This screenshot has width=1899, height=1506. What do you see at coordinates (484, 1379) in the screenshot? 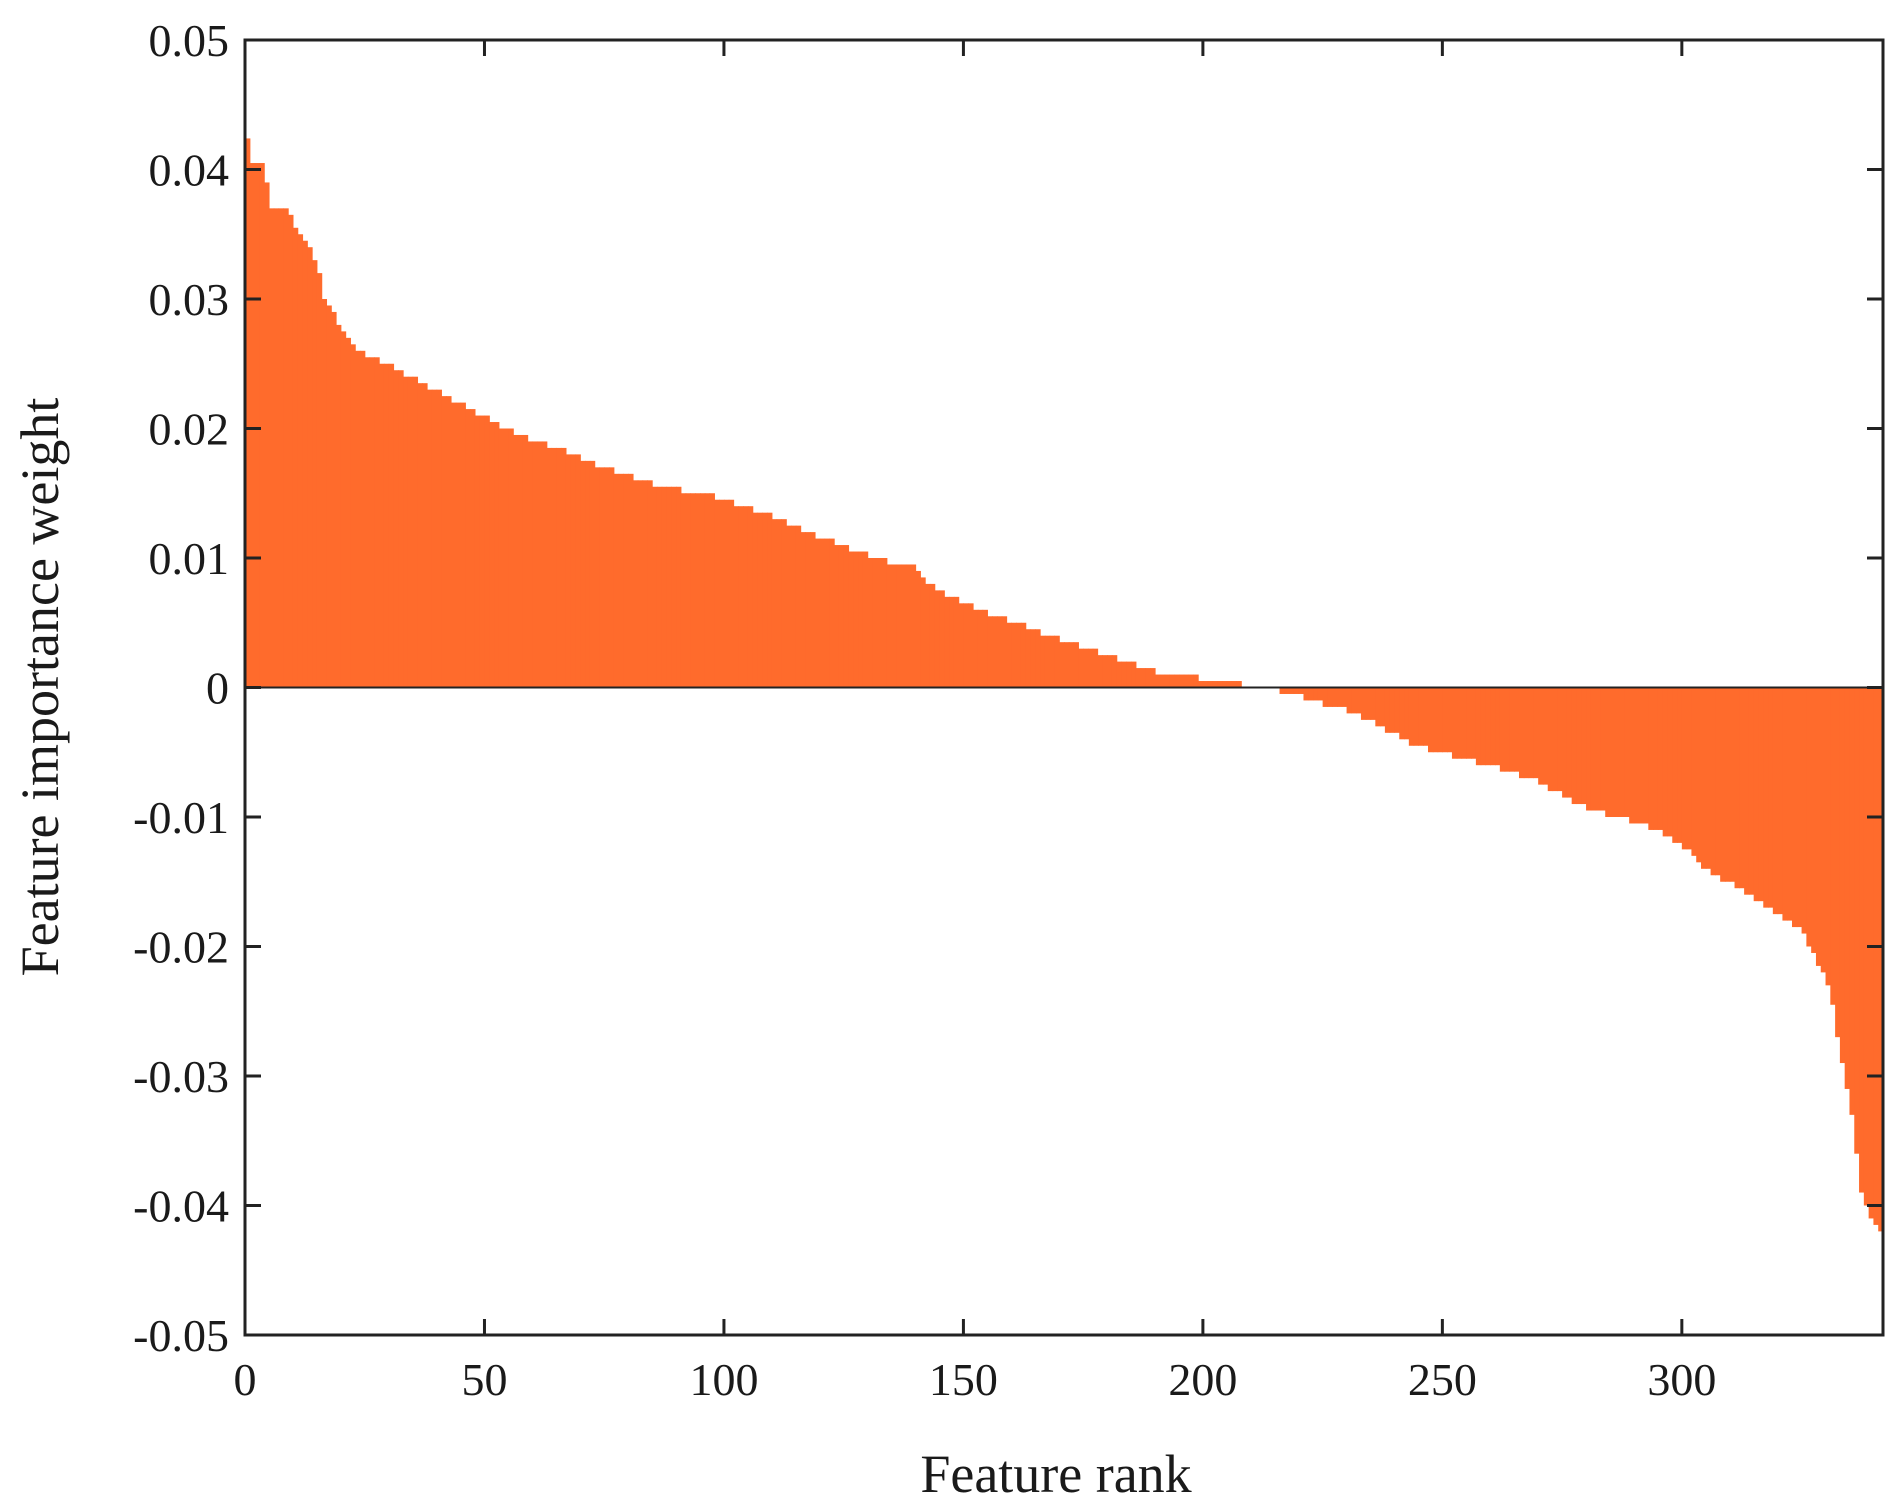
I see `x-tick-label: 50` at bounding box center [484, 1379].